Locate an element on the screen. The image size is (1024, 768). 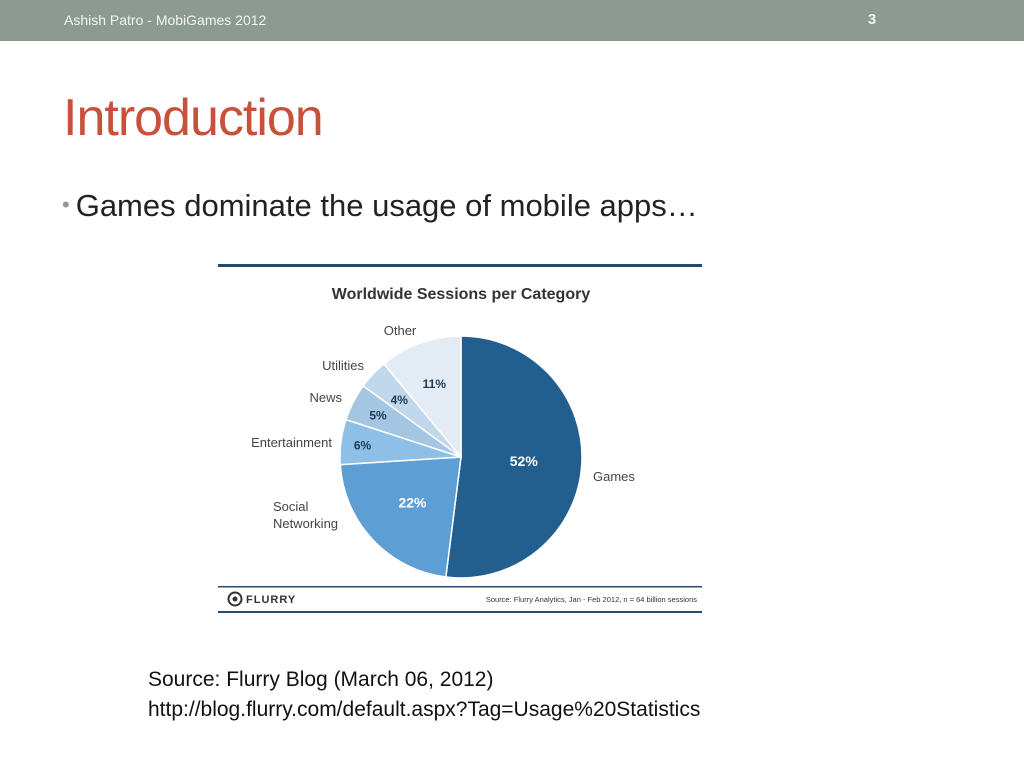
chart-top-rule is located at coordinates (460, 265).